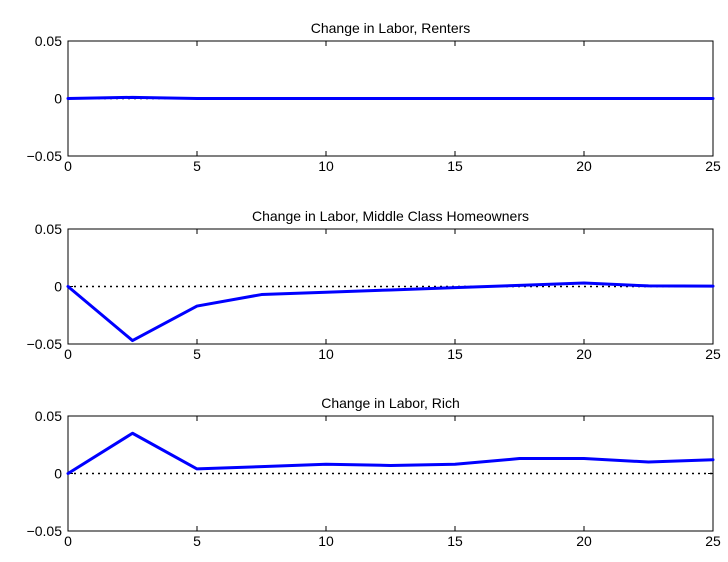 The image size is (728, 562). What do you see at coordinates (390, 403) in the screenshot?
I see `panel-title: Change in Labor, Rich` at bounding box center [390, 403].